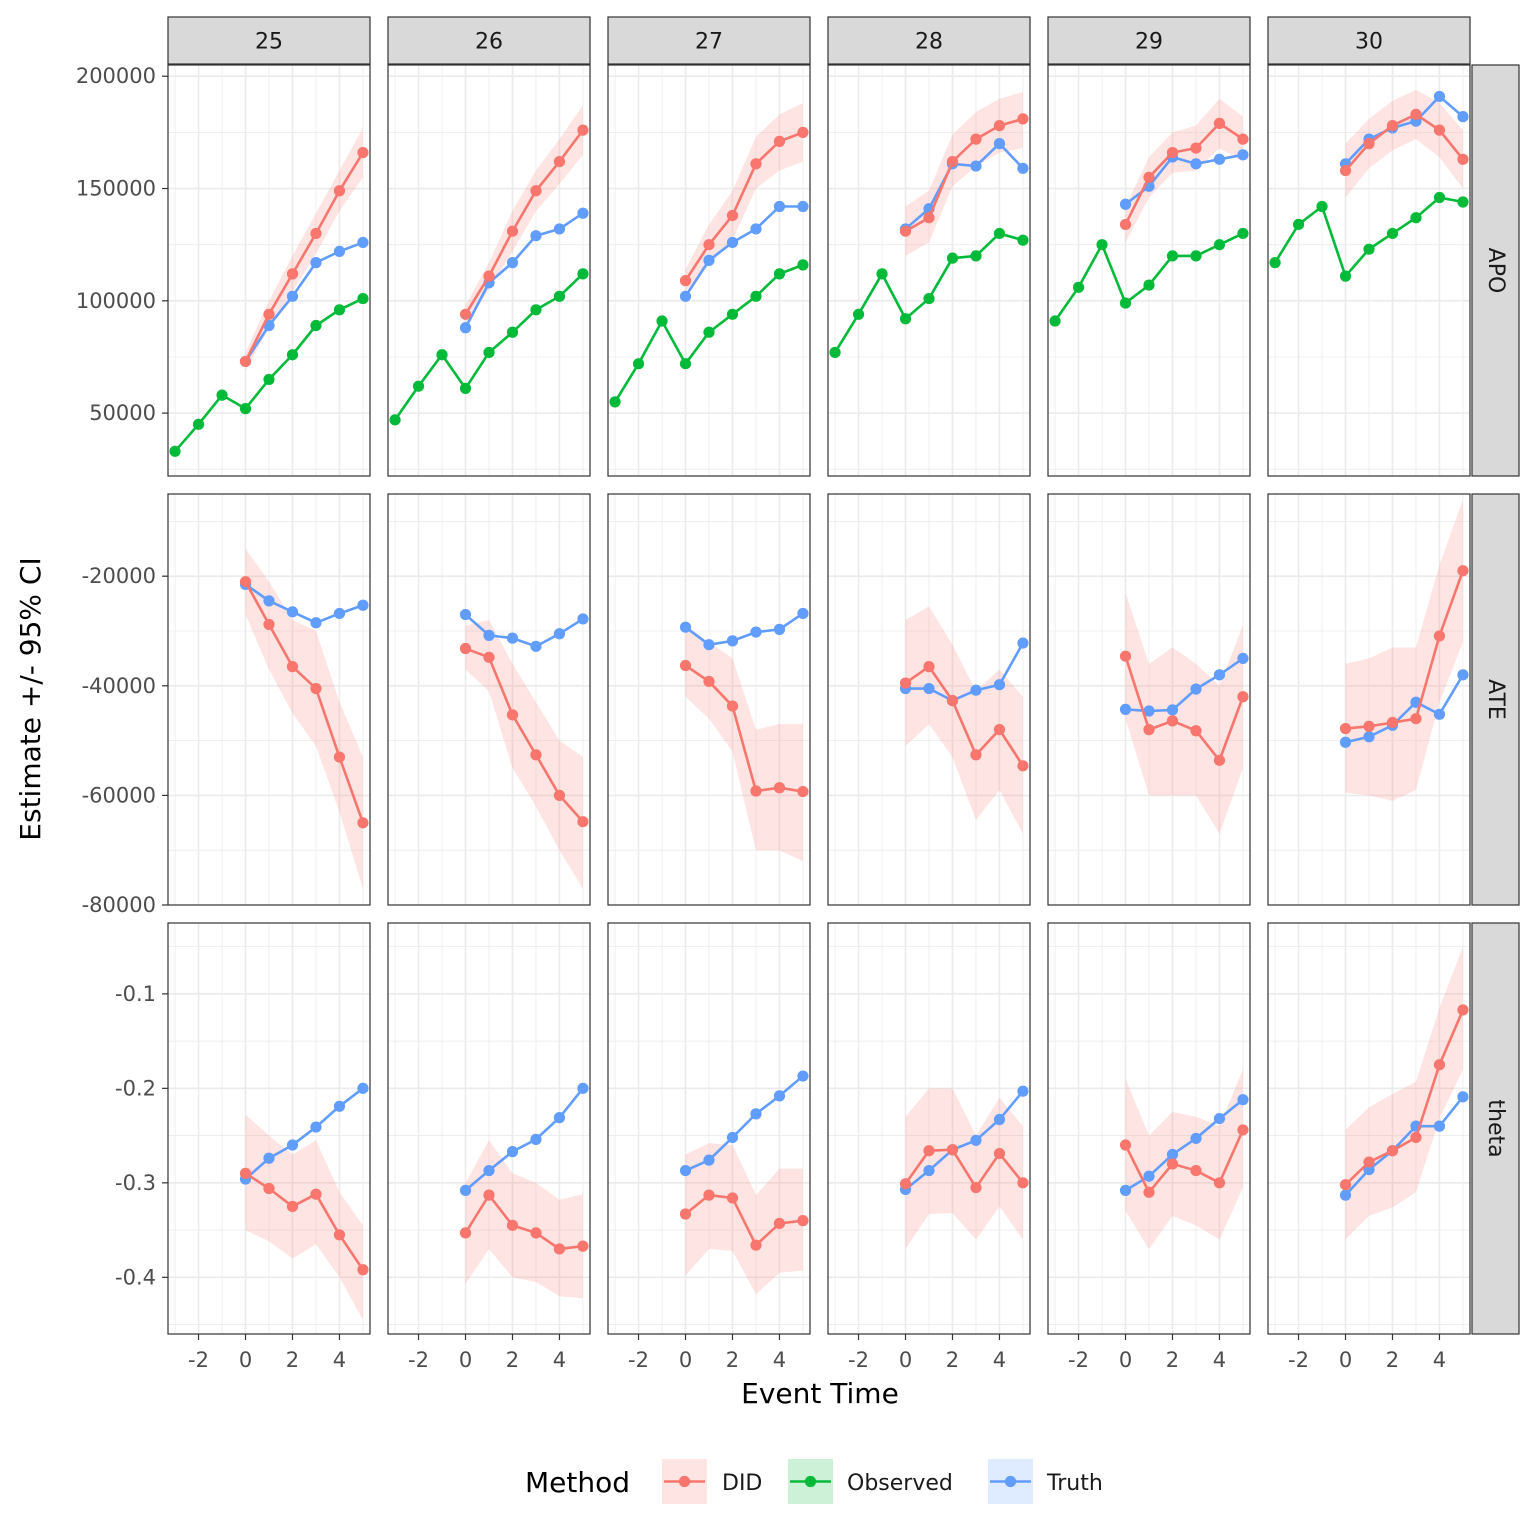  I want to click on column-strip-label: 27, so click(709, 42).